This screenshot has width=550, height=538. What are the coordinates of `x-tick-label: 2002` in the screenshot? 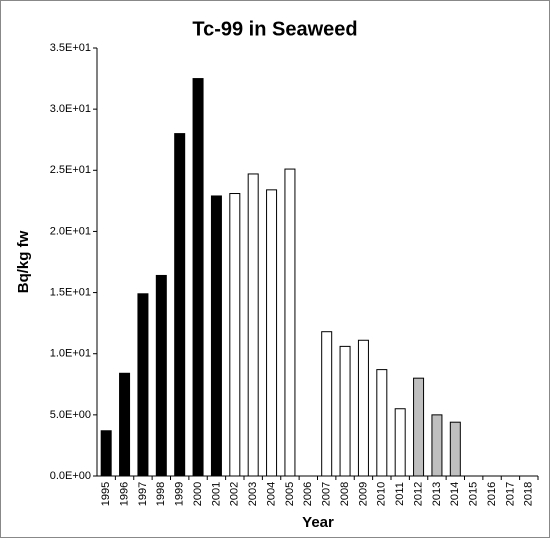 It's located at (235, 494).